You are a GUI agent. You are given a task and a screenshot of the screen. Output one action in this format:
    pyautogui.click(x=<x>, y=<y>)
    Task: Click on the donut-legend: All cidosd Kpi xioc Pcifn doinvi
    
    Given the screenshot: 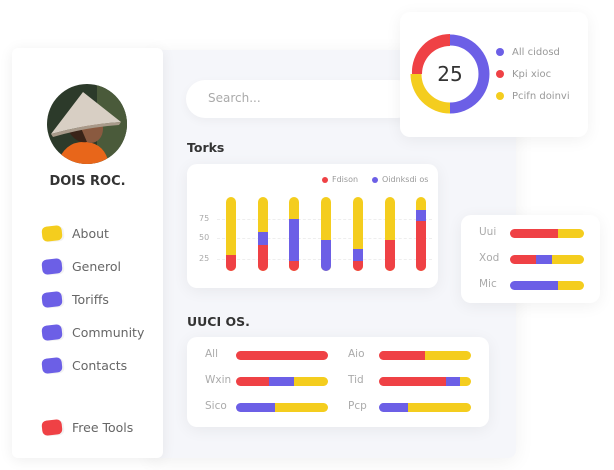 What is the action you would take?
    pyautogui.click(x=533, y=74)
    